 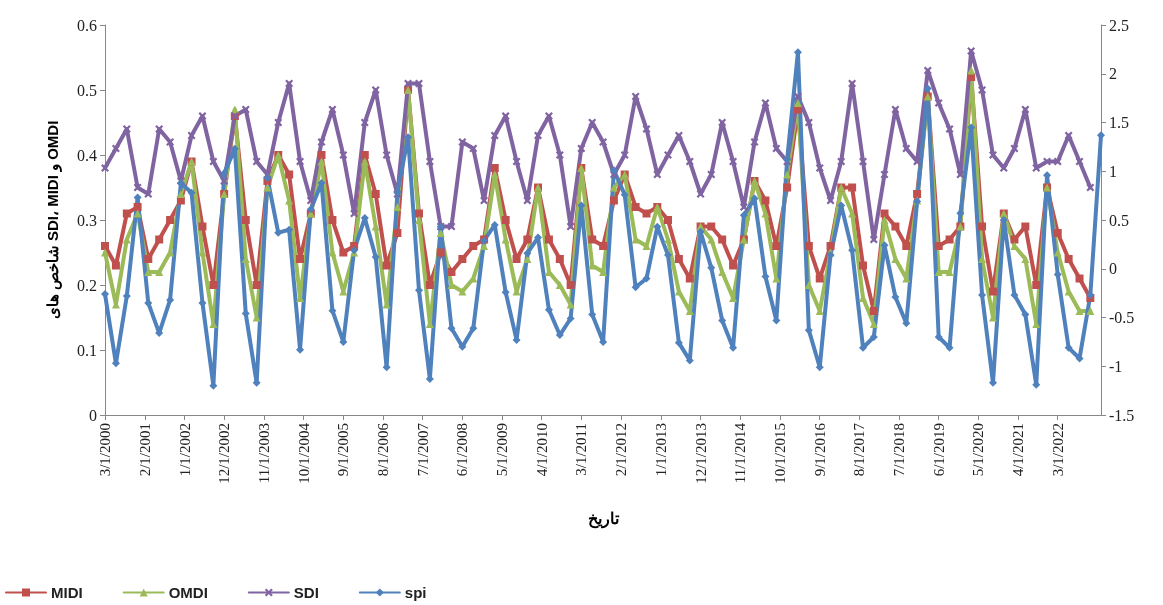 I want to click on y2-tick-label: 0, so click(x=1113, y=269).